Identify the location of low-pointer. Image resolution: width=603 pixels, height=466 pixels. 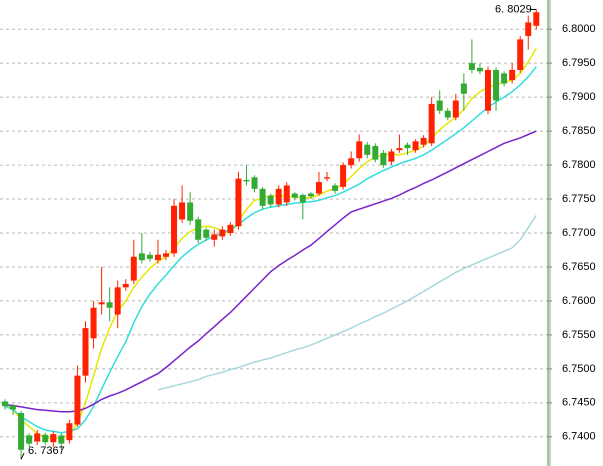
(22, 456).